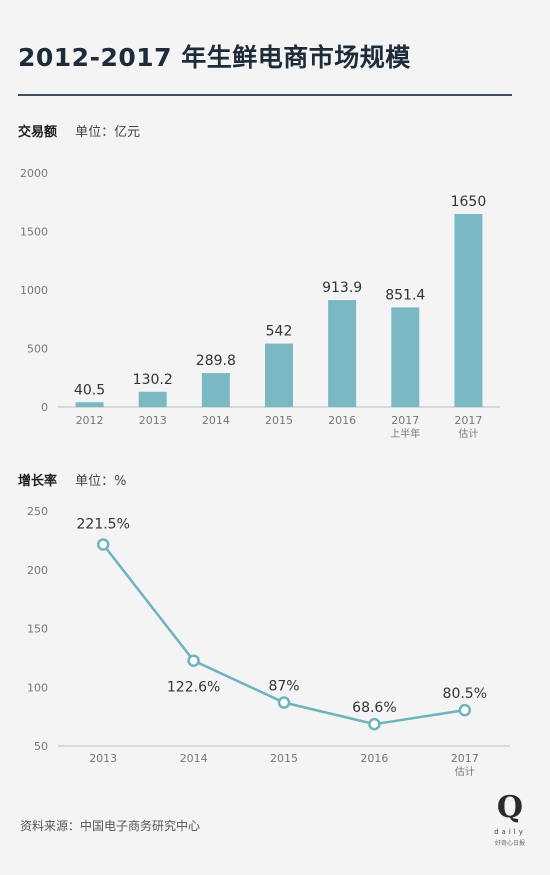  What do you see at coordinates (374, 708) in the screenshot?
I see `line-value-label: 68.6%` at bounding box center [374, 708].